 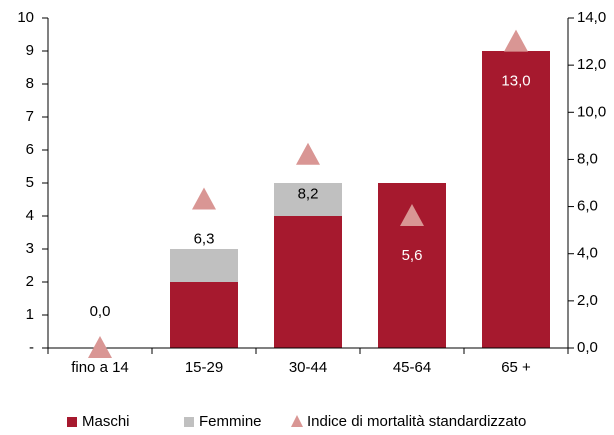 What do you see at coordinates (412, 255) in the screenshot?
I see `data-label: 5,6` at bounding box center [412, 255].